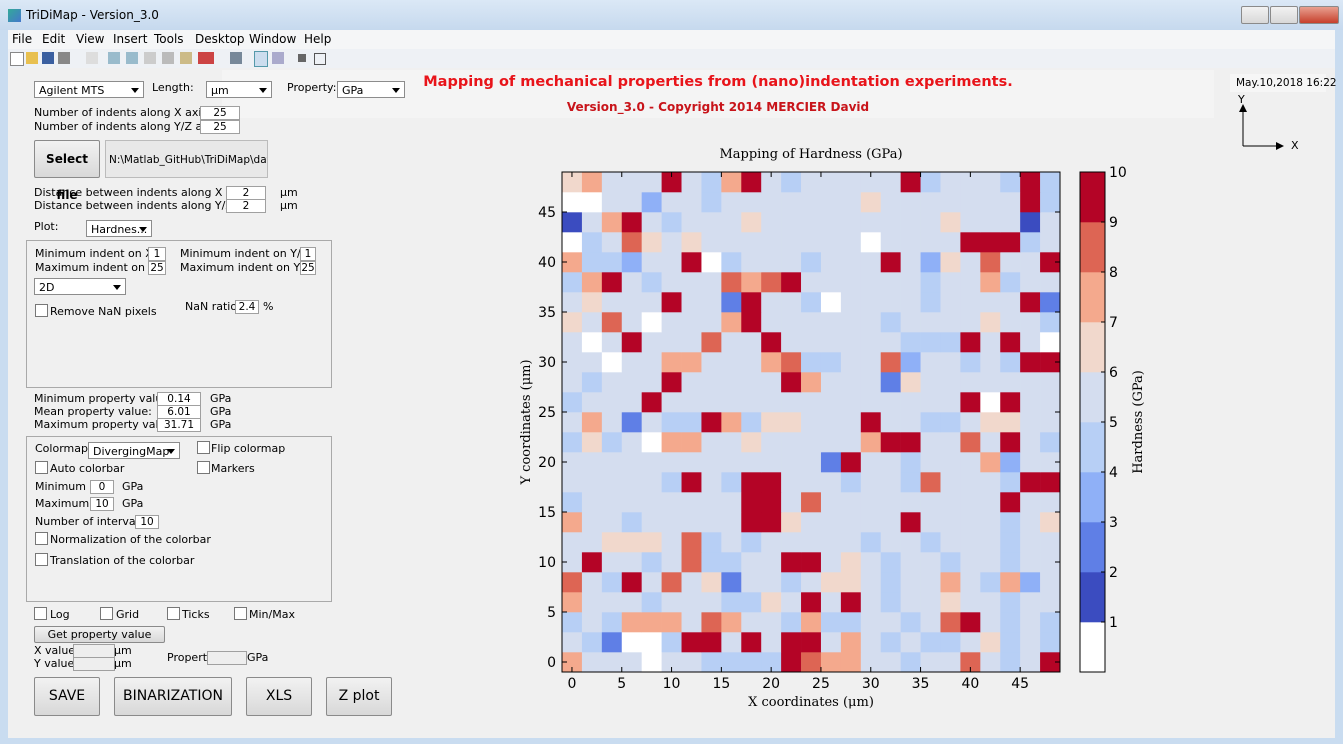  What do you see at coordinates (147, 522) in the screenshot?
I see `intervals-field: 10` at bounding box center [147, 522].